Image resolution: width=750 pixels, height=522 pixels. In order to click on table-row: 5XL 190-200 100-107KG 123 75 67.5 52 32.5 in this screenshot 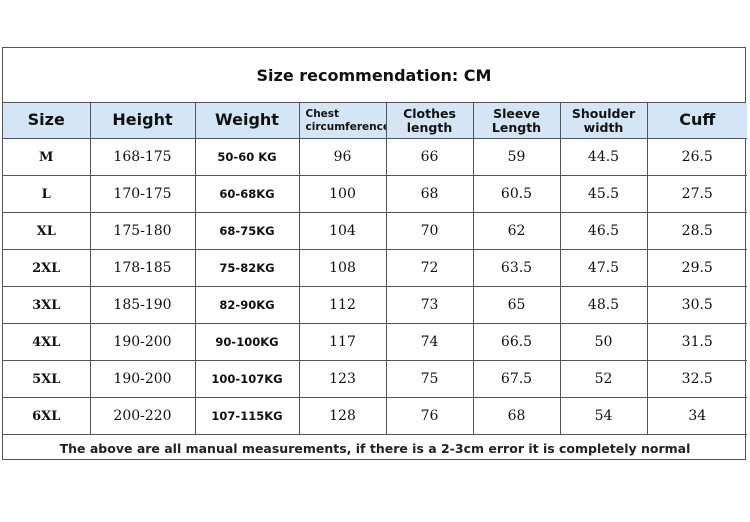, I will do `click(375, 379)`.